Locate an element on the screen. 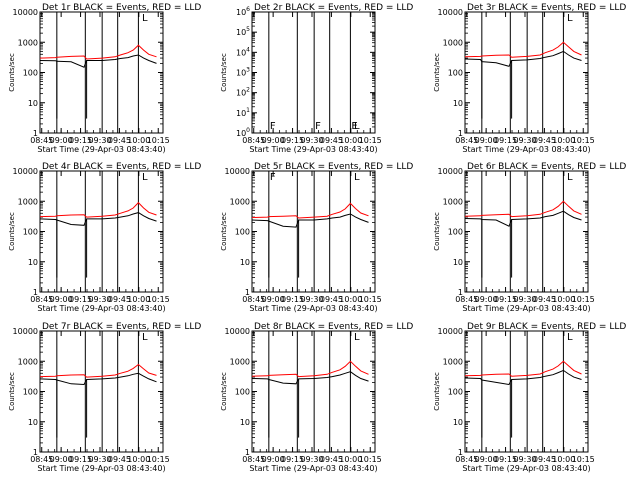 The height and width of the screenshot is (480, 640). panel-title: Det 1r BLACK = Events, RED = LLD is located at coordinates (121, 8).